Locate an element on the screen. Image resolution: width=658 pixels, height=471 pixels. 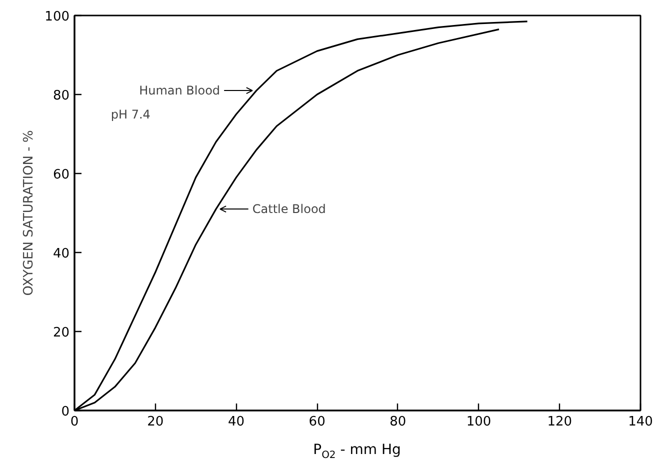
x-tick-label: 140 is located at coordinates (640, 422).